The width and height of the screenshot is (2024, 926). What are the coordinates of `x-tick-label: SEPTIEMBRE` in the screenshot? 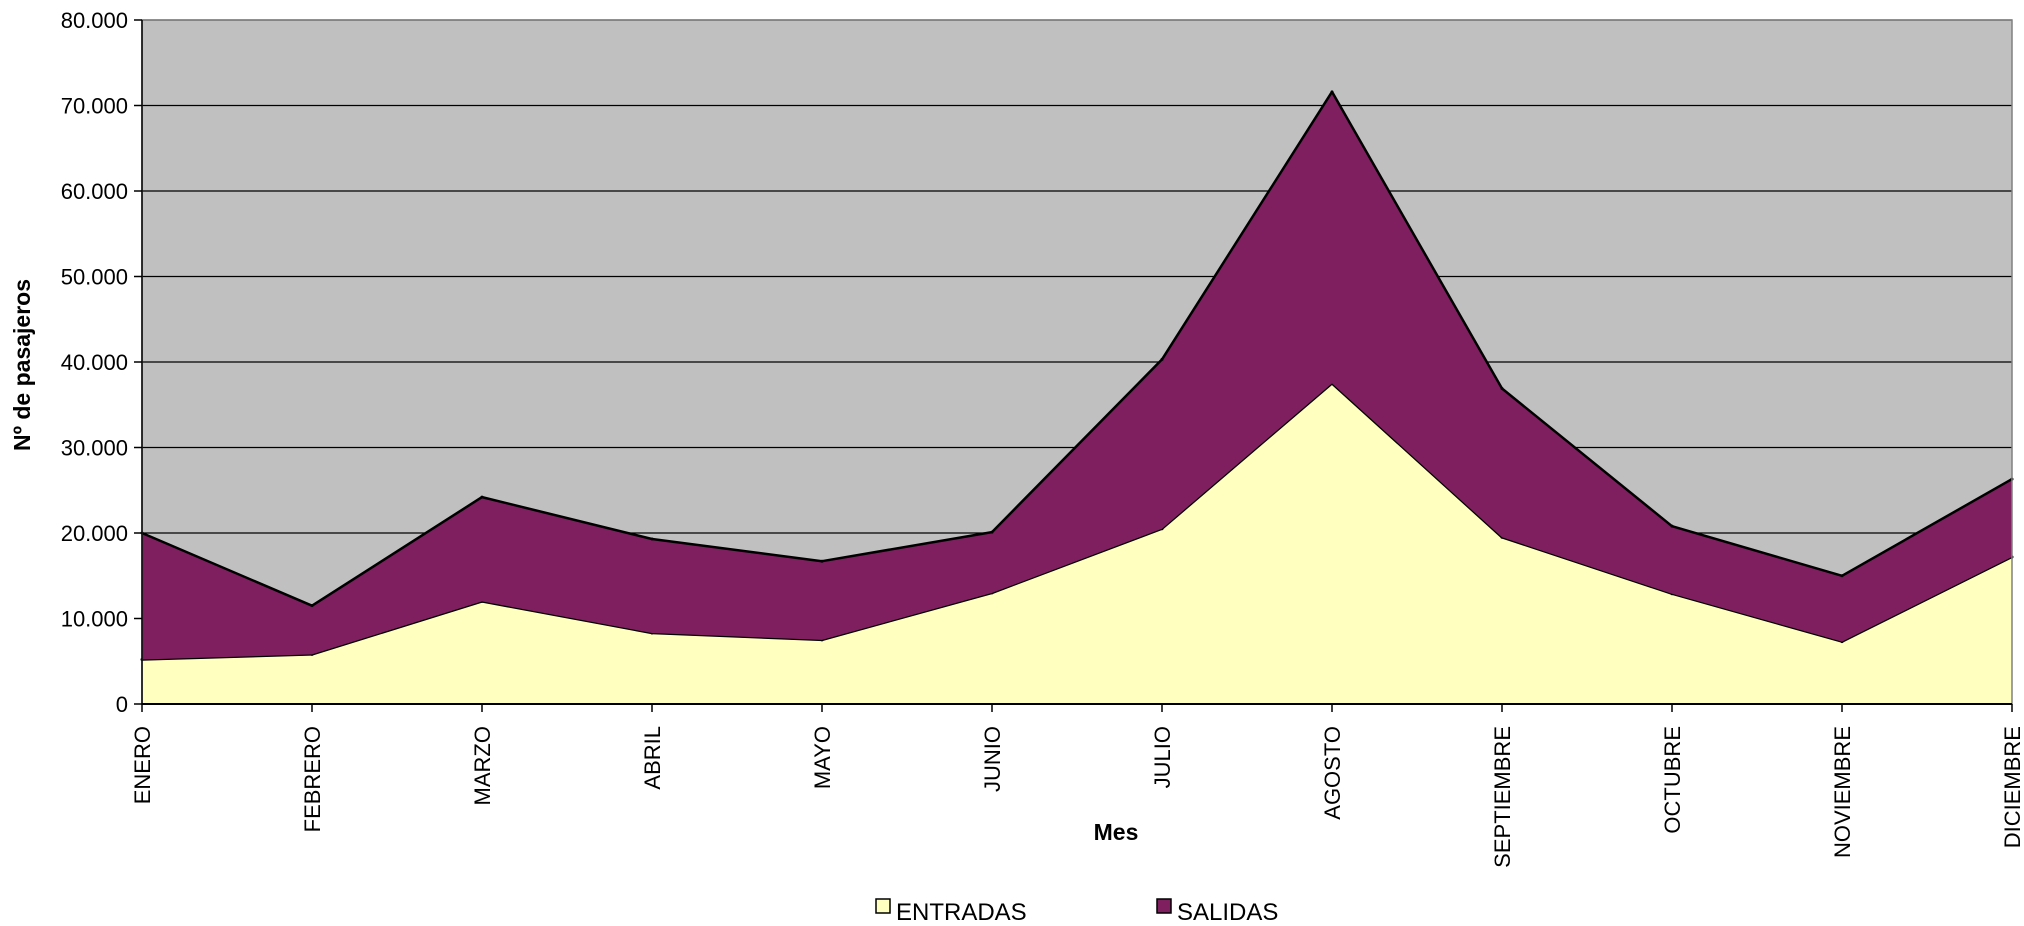 It's located at (1502, 797).